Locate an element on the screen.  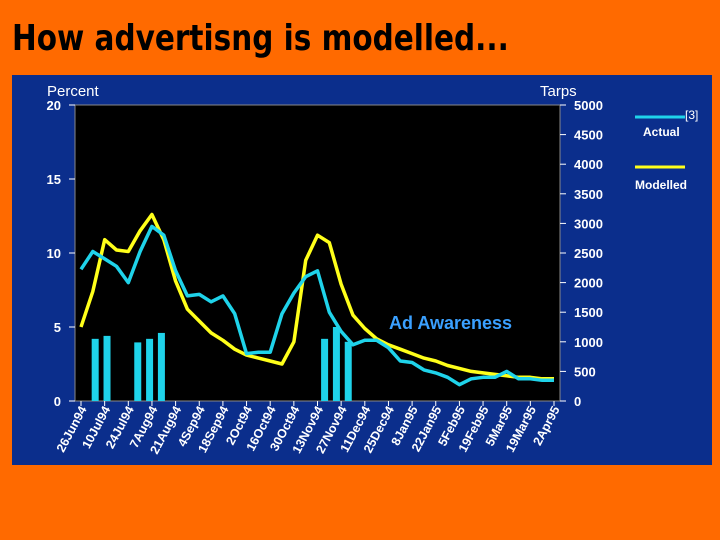
legend-ref: [3] is located at coordinates (691, 115).